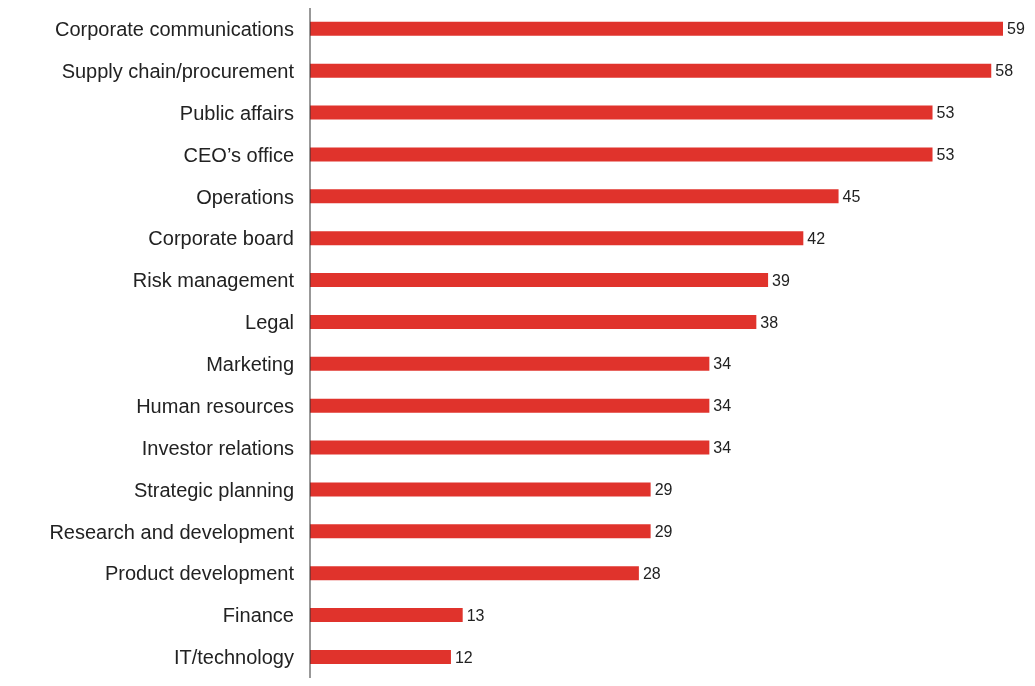  I want to click on y-tick-label: Finance, so click(258, 615).